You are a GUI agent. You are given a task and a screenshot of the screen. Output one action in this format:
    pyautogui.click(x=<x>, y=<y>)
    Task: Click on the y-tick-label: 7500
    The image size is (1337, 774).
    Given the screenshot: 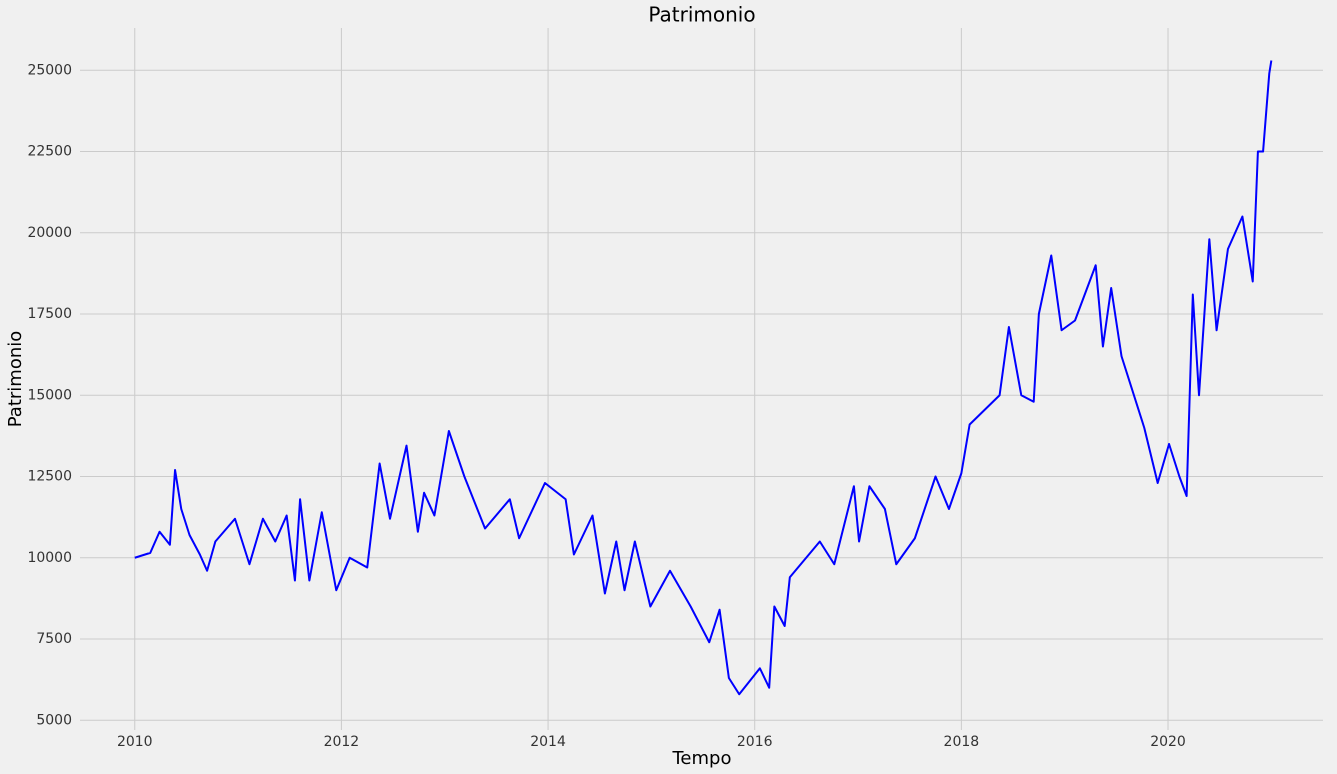 What is the action you would take?
    pyautogui.click(x=54, y=639)
    